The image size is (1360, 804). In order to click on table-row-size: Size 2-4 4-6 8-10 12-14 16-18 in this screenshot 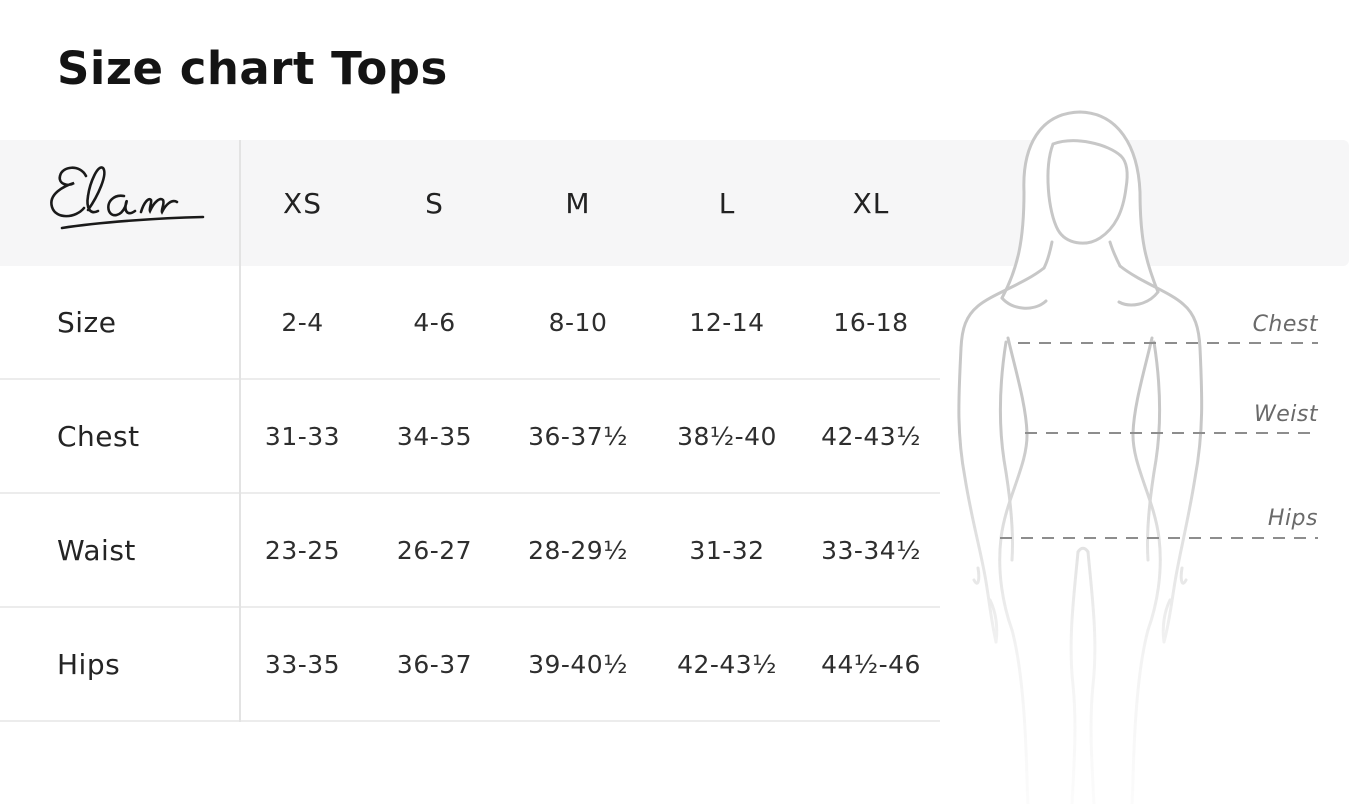, I will do `click(470, 323)`.